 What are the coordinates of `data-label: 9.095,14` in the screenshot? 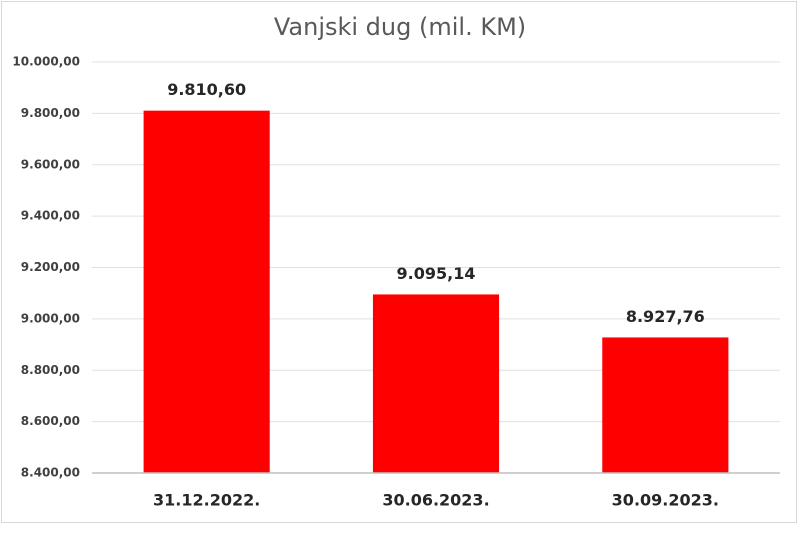 It's located at (436, 273).